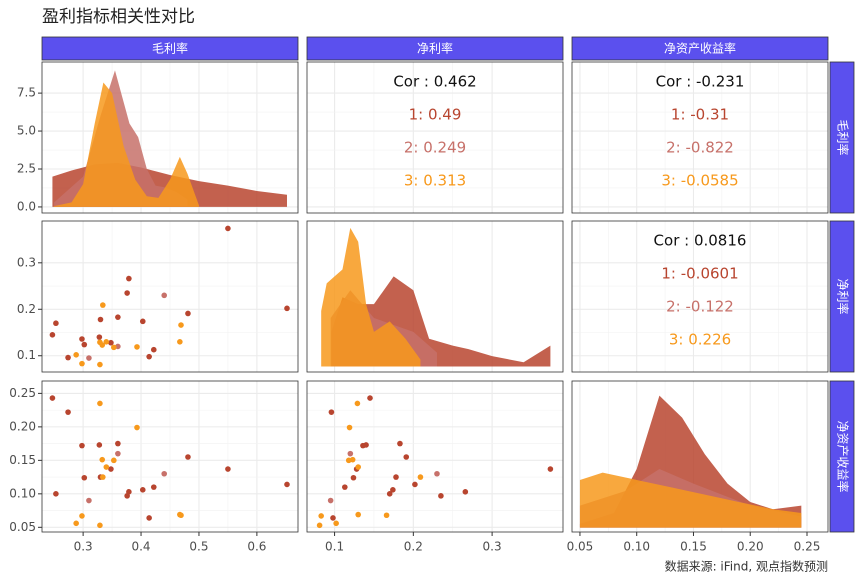 This screenshot has height=582, width=863. I want to click on y-tick-label: 0.15, so click(22, 460).